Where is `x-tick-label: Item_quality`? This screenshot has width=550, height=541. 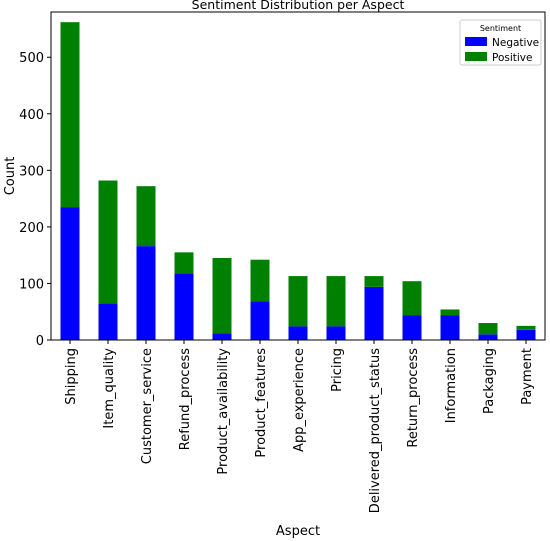 x-tick-label: Item_quality is located at coordinates (109, 388).